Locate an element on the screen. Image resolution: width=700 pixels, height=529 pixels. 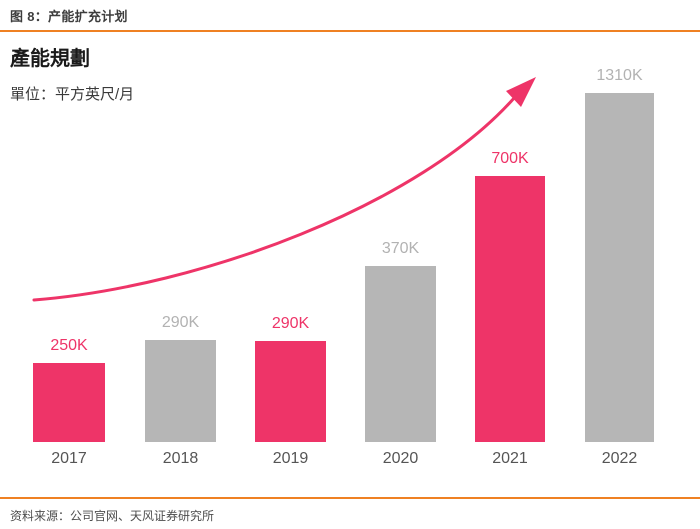
bar-value-label: 250K is located at coordinates (69, 345).